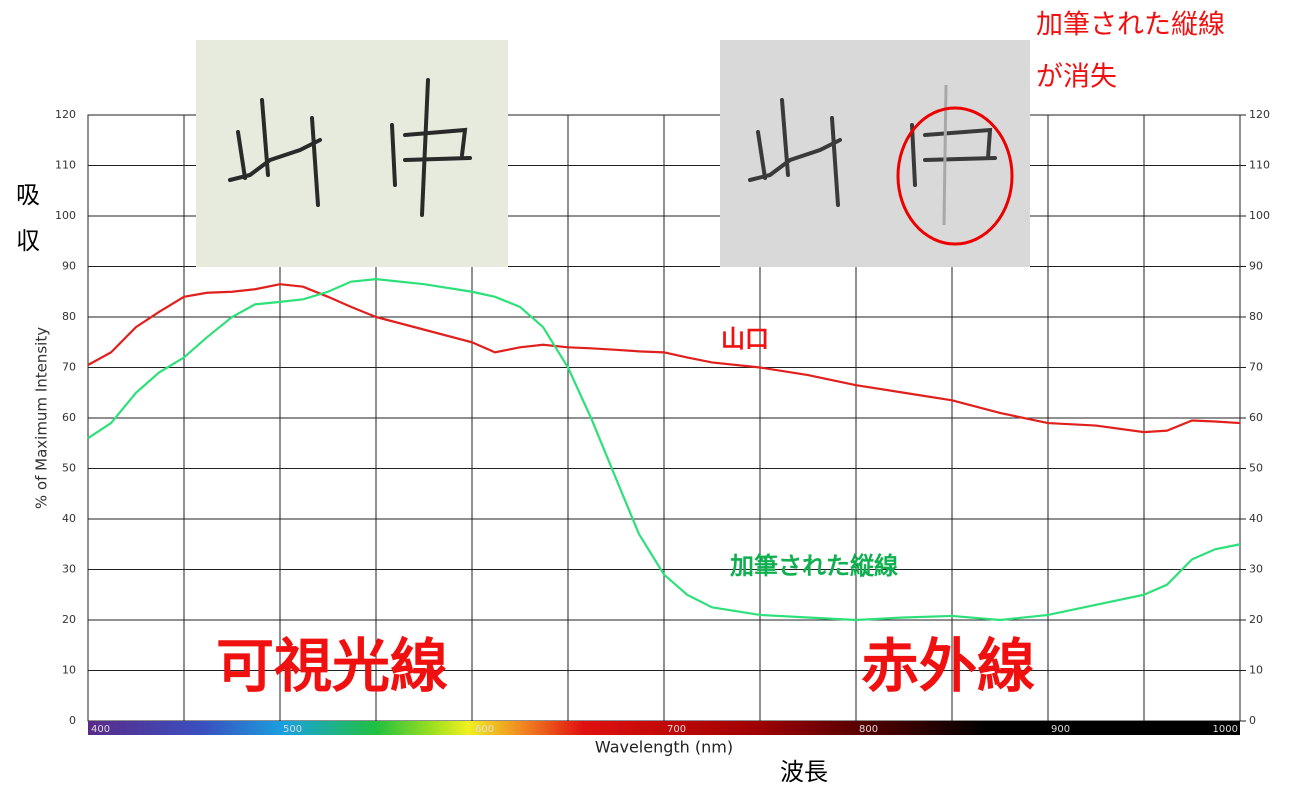 This screenshot has width=1308, height=791. What do you see at coordinates (1259, 215) in the screenshot?
I see `y2-tick-label: 100` at bounding box center [1259, 215].